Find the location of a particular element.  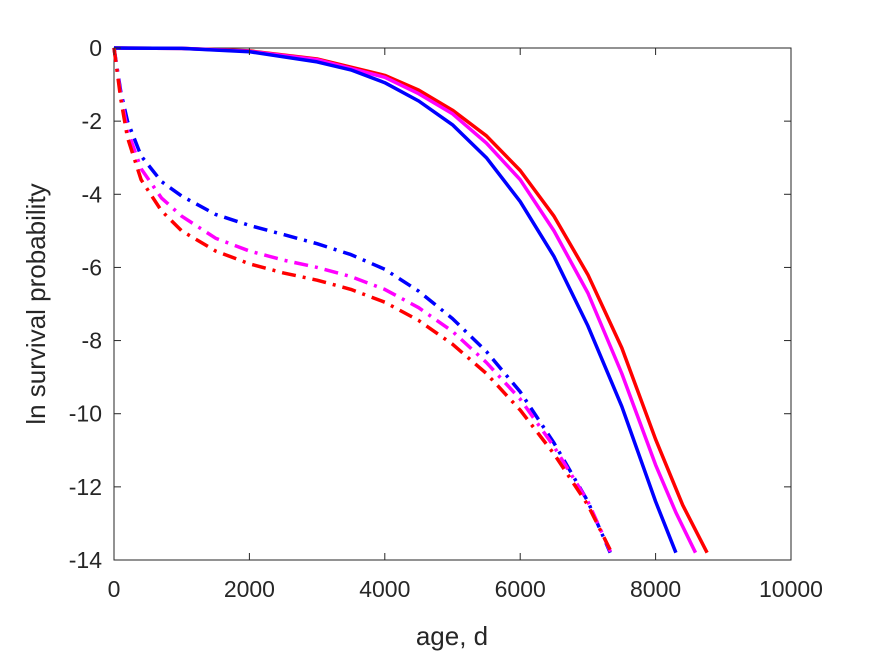

y-tick-label: -14 is located at coordinates (85, 560).